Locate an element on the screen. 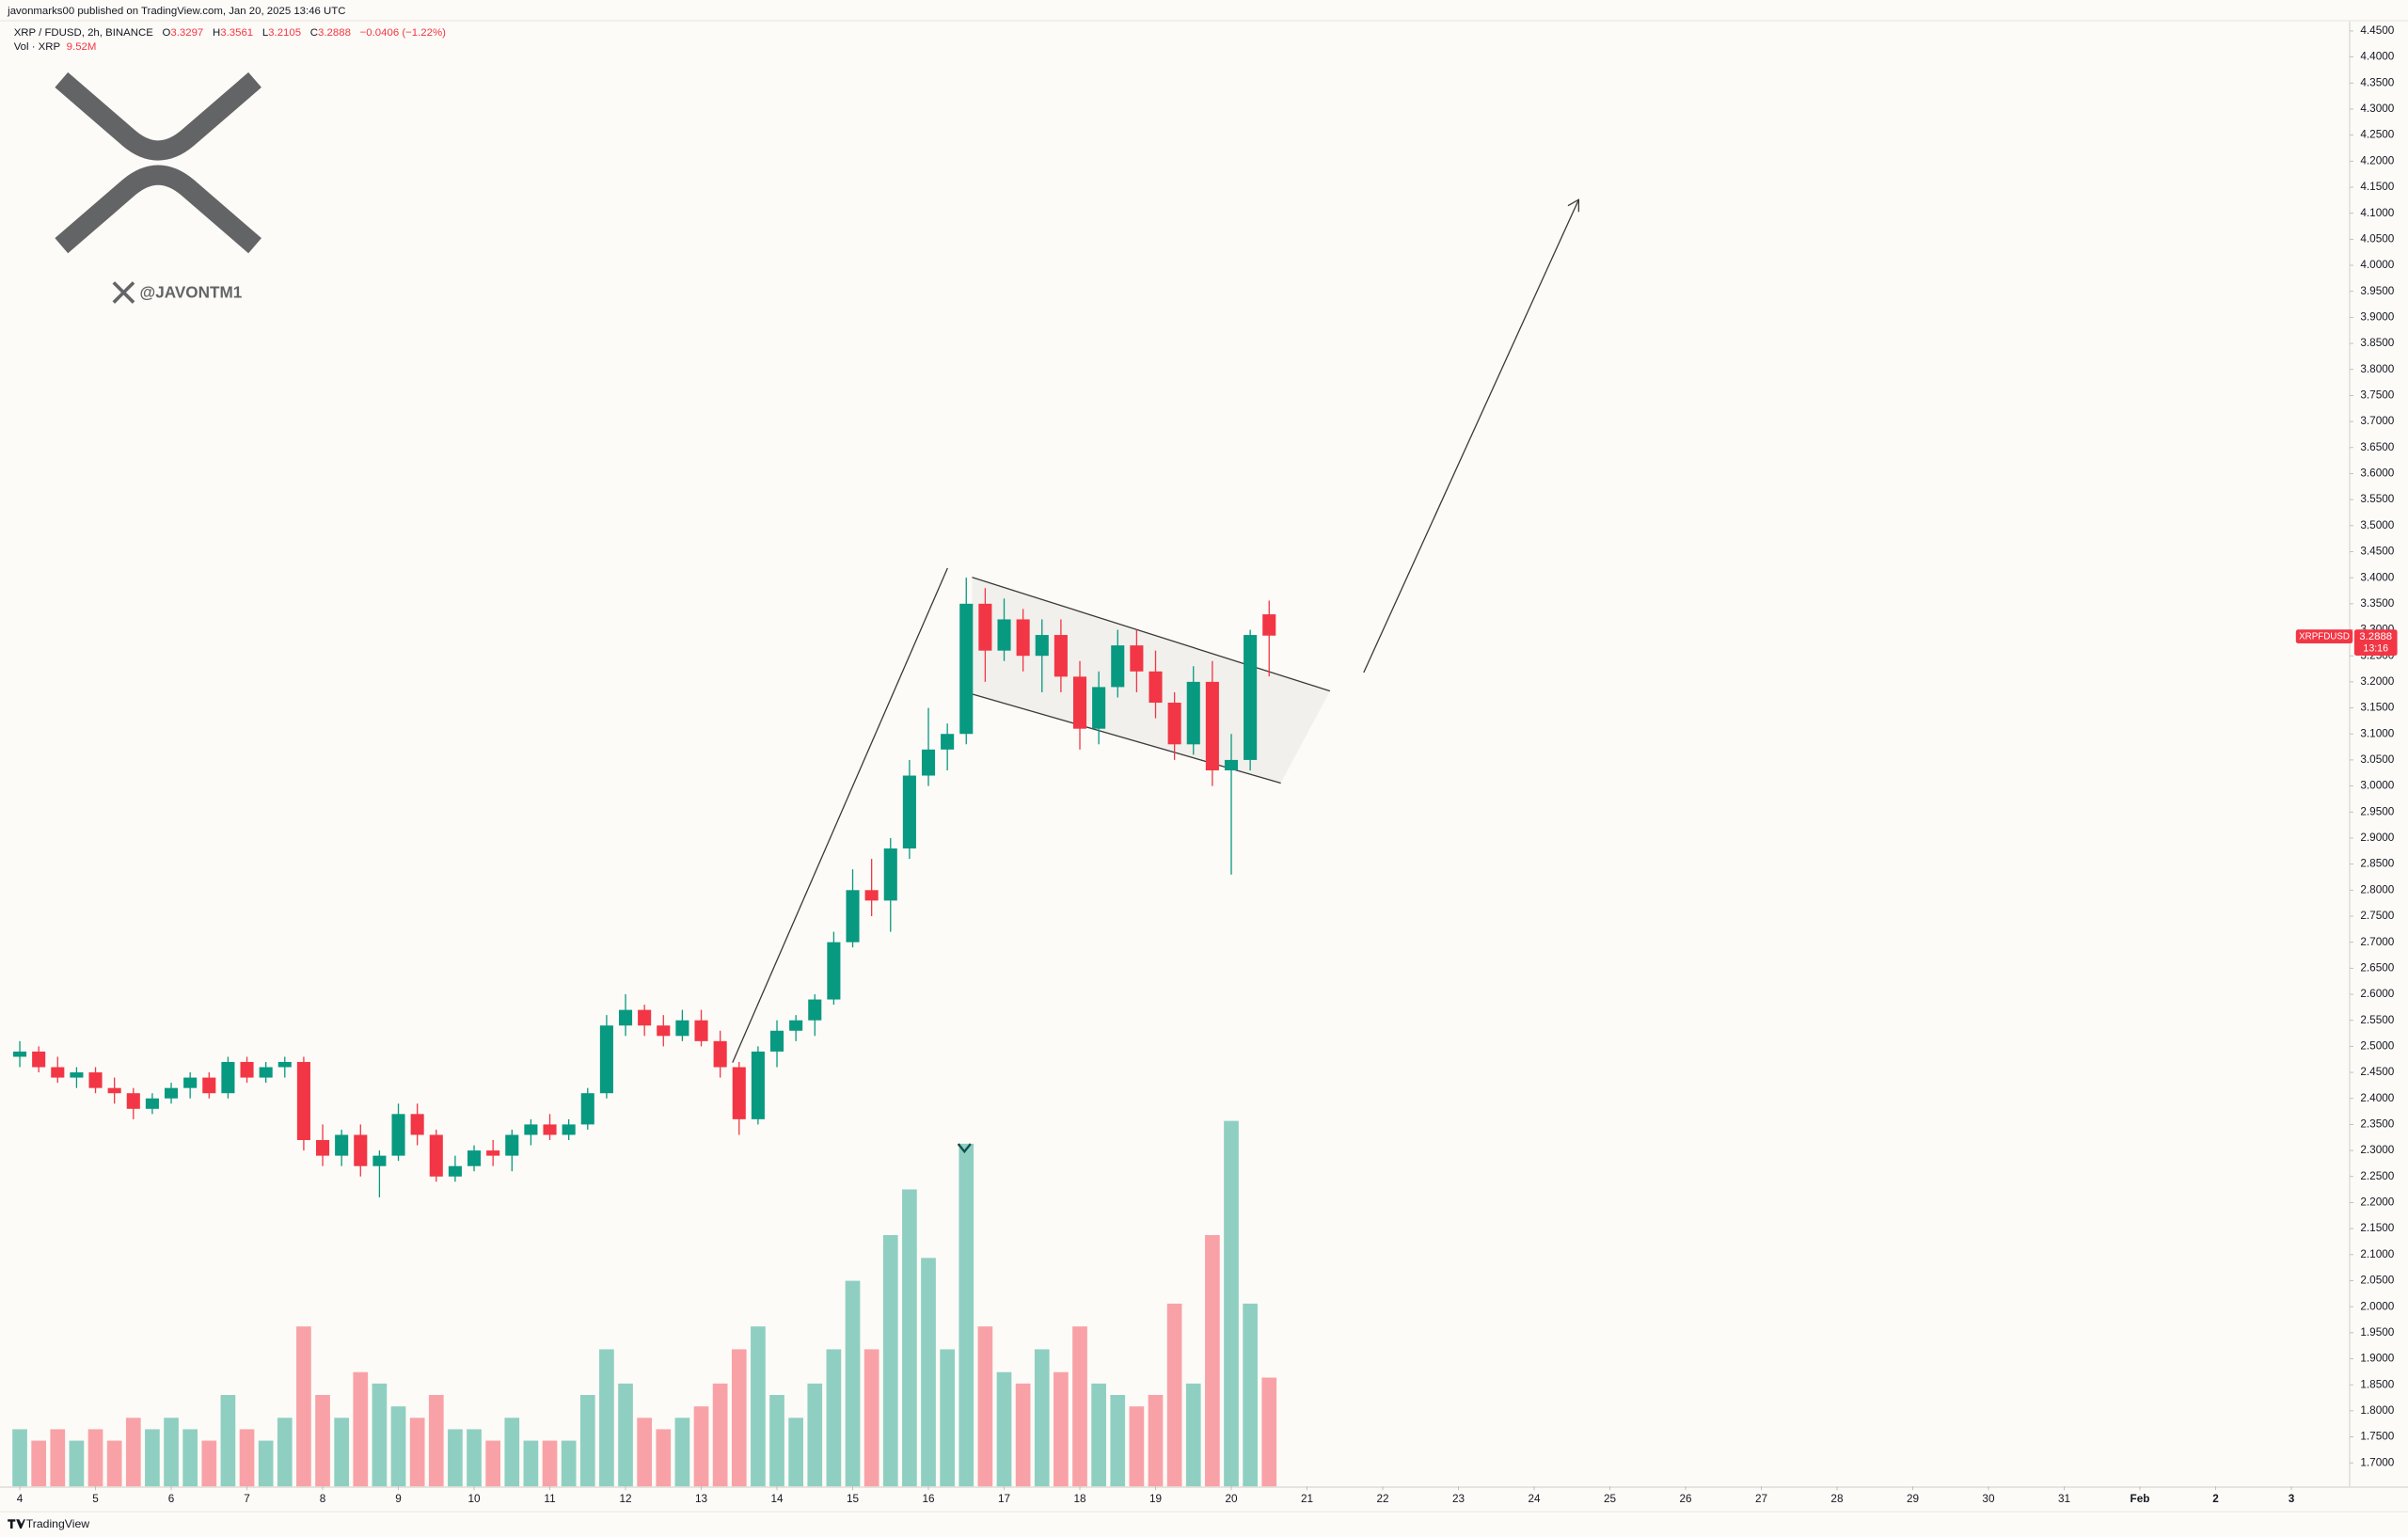 Image resolution: width=2408 pixels, height=1537 pixels. y-tick-label: 3.1000 is located at coordinates (2377, 733).